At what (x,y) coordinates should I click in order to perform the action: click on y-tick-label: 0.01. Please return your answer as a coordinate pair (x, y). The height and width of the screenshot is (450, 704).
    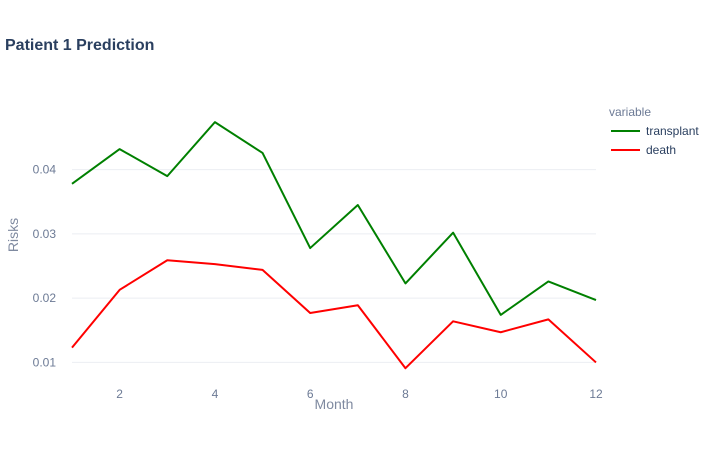
    Looking at the image, I should click on (45, 362).